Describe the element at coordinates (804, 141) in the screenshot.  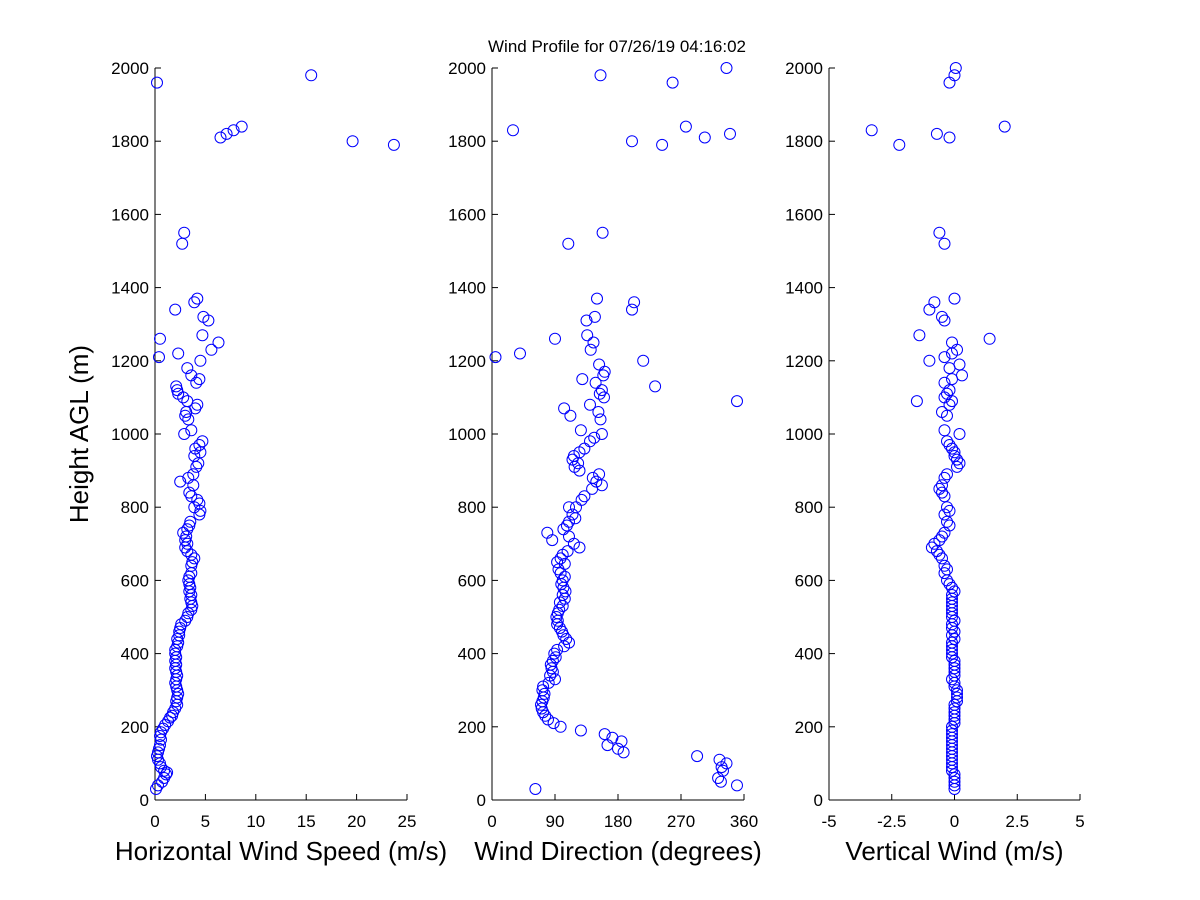
I see `y-tick-label: 1800` at that location.